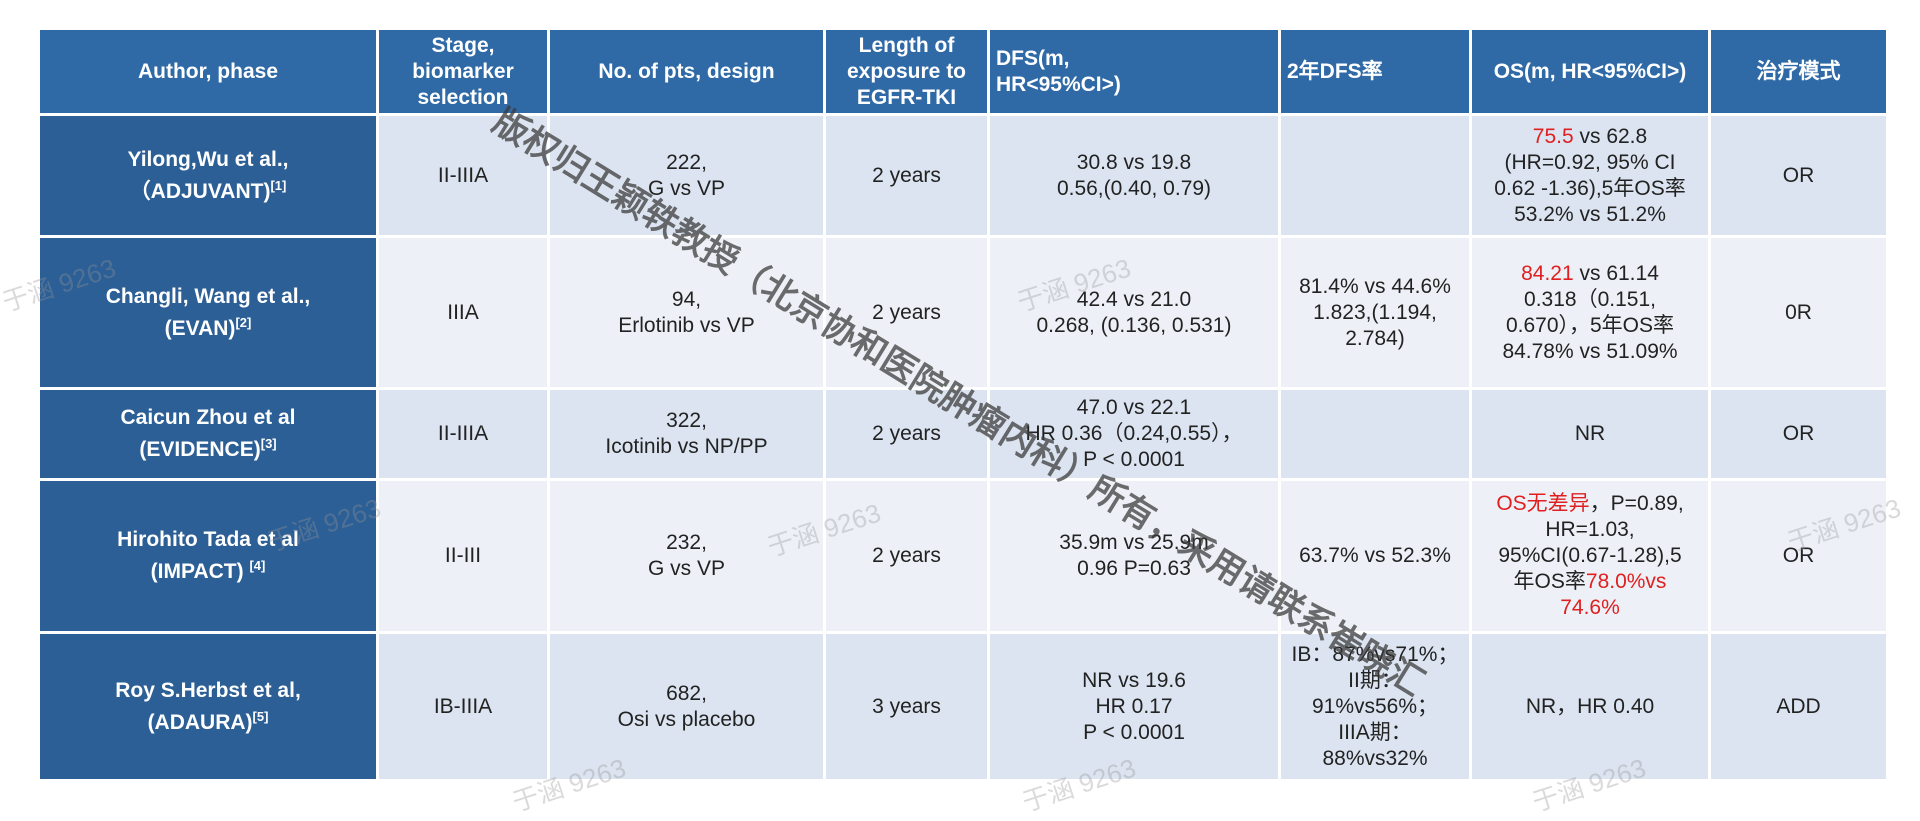 The width and height of the screenshot is (1920, 821). I want to click on cell-line: 75.5 vs 62.8, so click(1590, 137).